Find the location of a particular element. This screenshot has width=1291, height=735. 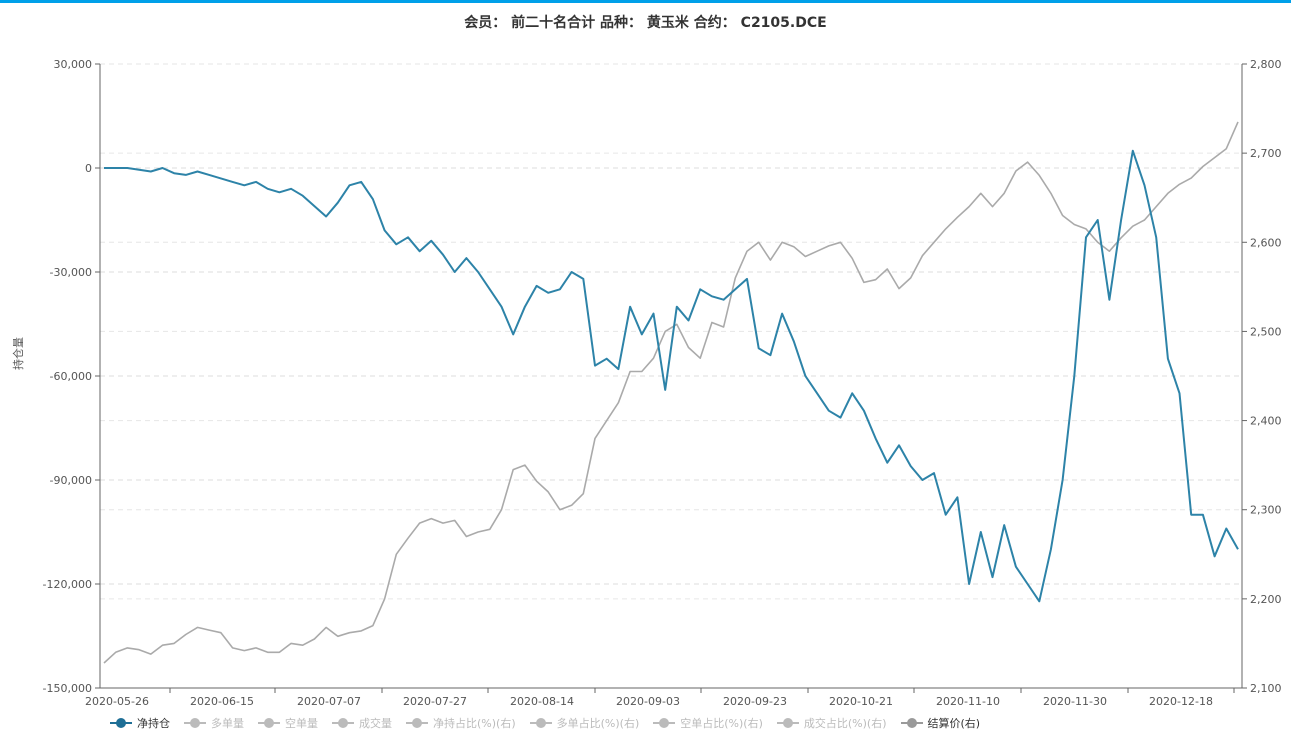

x-tick-label: 2020-06-15 is located at coordinates (222, 701).